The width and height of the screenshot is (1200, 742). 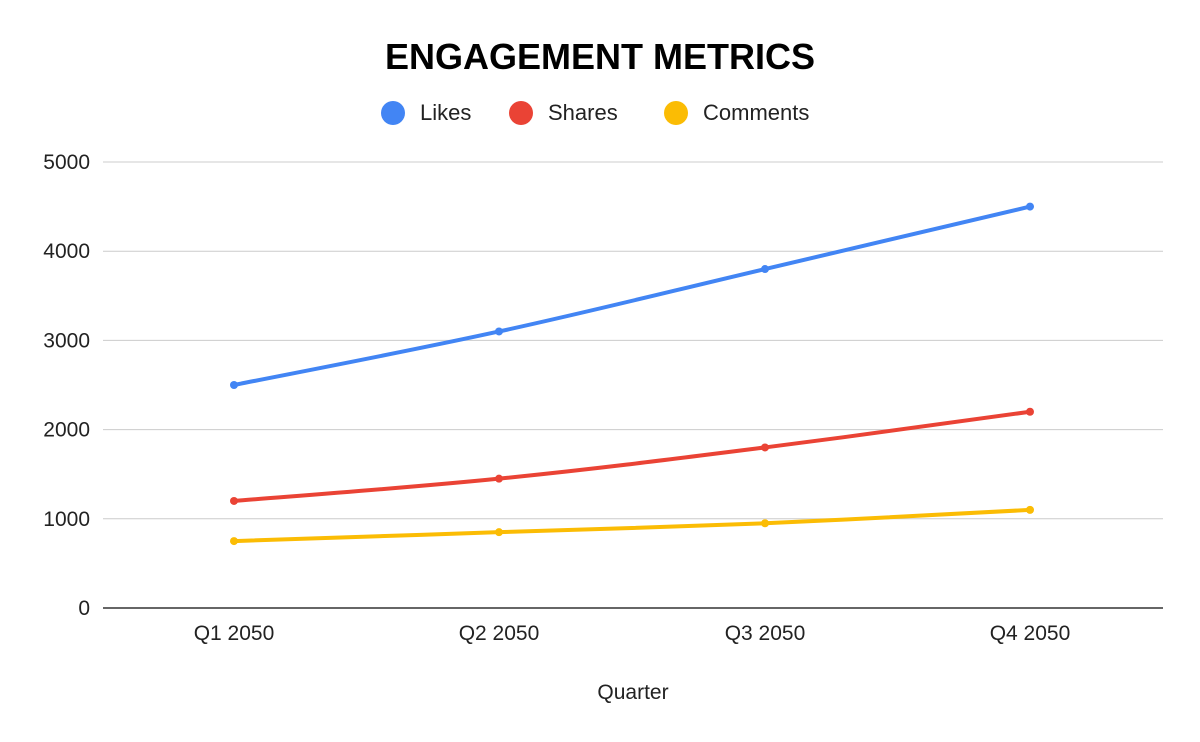 What do you see at coordinates (1030, 633) in the screenshot?
I see `x-tick-label: Q4 2050` at bounding box center [1030, 633].